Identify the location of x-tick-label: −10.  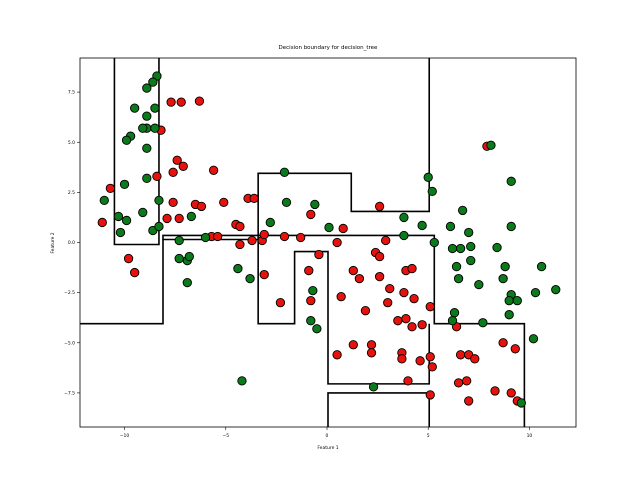
(125, 436).